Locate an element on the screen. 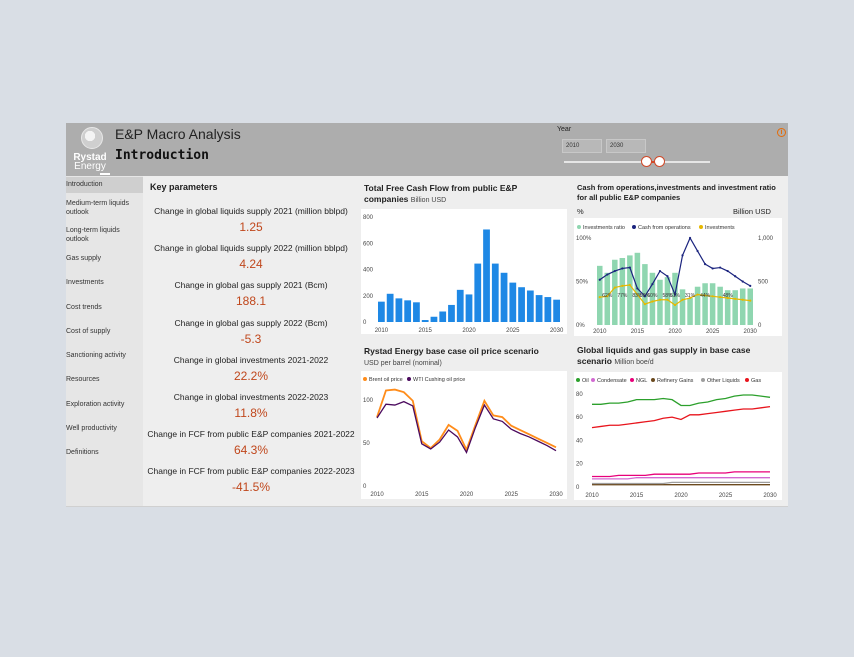  ratio-data-label: 48% is located at coordinates (728, 296).